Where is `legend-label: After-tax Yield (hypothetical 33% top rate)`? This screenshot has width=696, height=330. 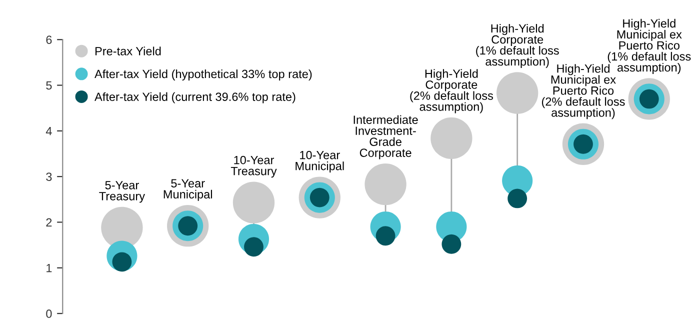
legend-label: After-tax Yield (hypothetical 33% top rate) is located at coordinates (203, 74).